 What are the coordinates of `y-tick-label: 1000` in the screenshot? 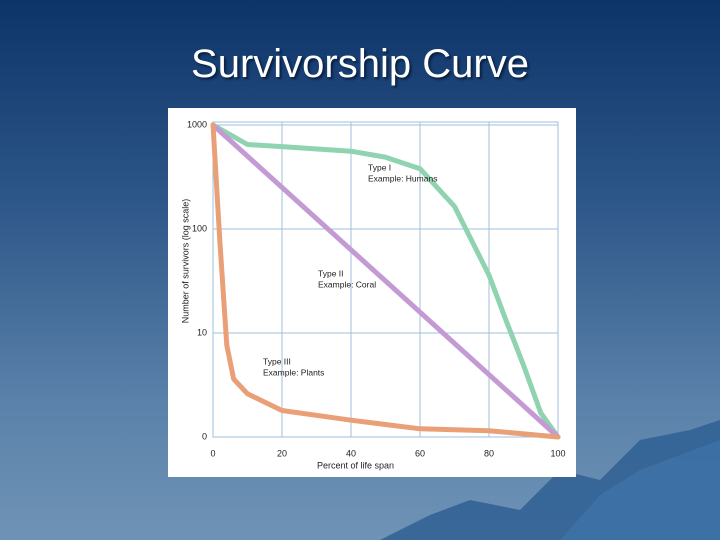 It's located at (197, 124).